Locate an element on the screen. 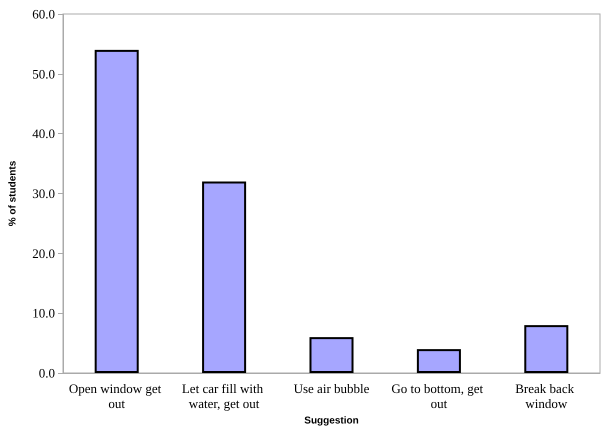 The height and width of the screenshot is (434, 611). x-tick-label: Use air bubble is located at coordinates (332, 388).